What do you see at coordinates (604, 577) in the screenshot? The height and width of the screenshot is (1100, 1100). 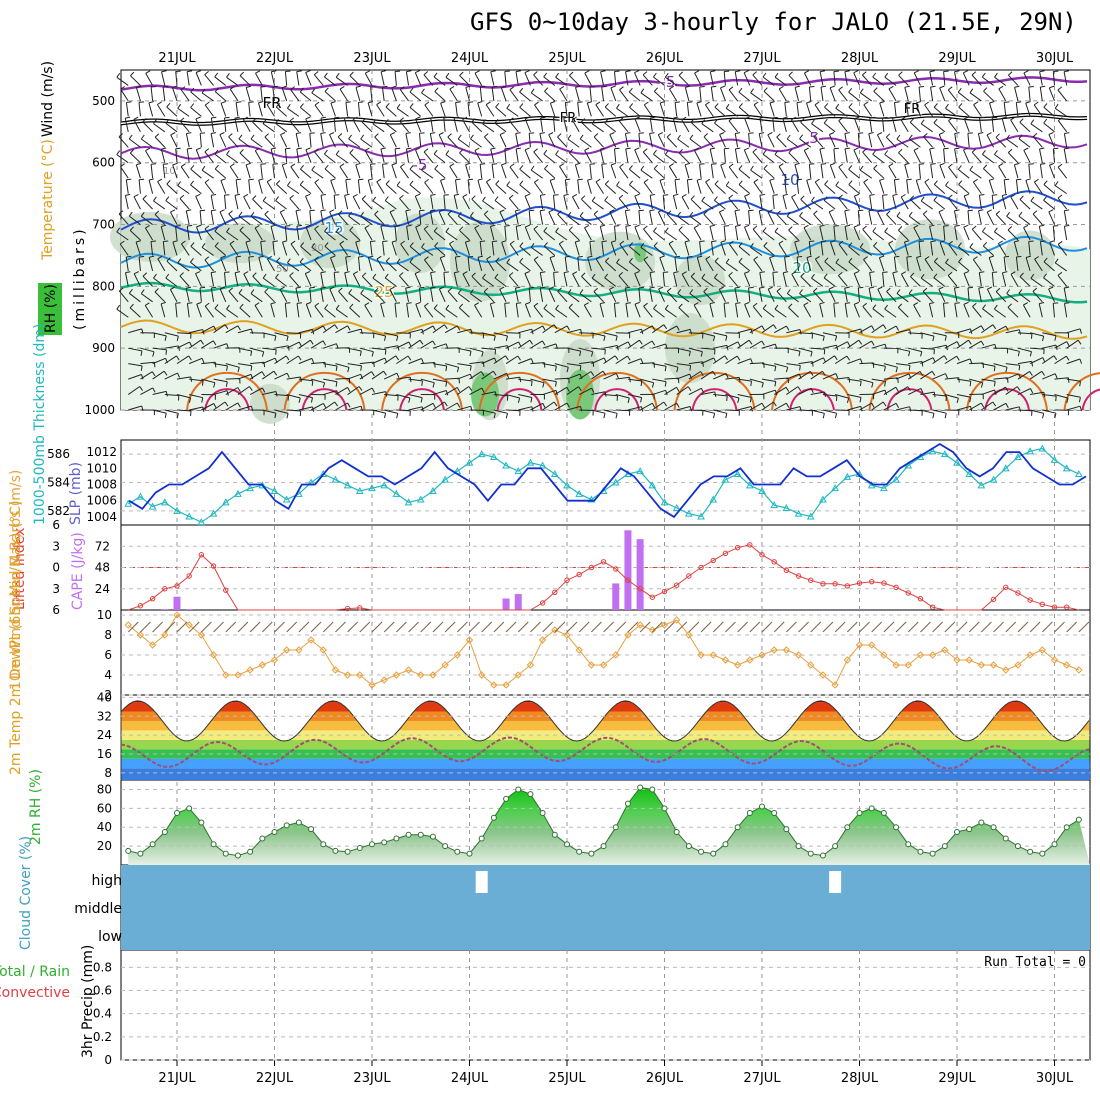 I see `li-line` at bounding box center [604, 577].